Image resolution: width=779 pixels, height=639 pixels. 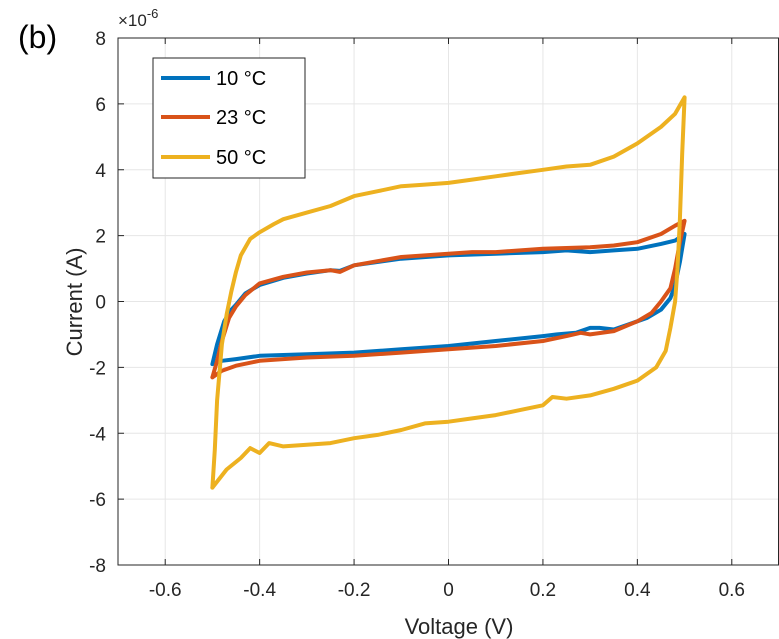 I want to click on x-tick-label: 0.4, so click(x=637, y=590).